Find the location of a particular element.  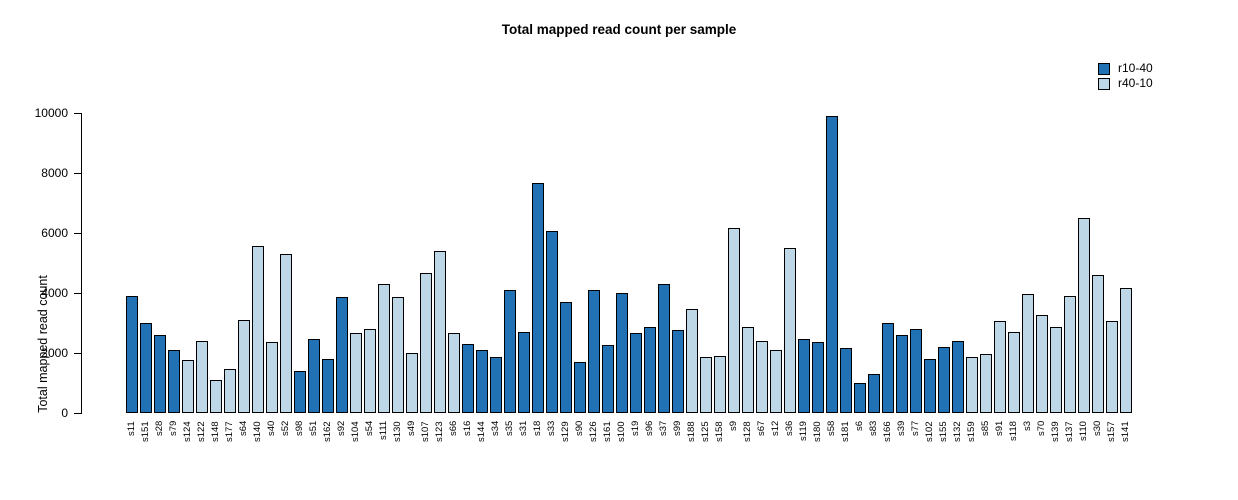

bar-cell: s188 is located at coordinates (692, 277).